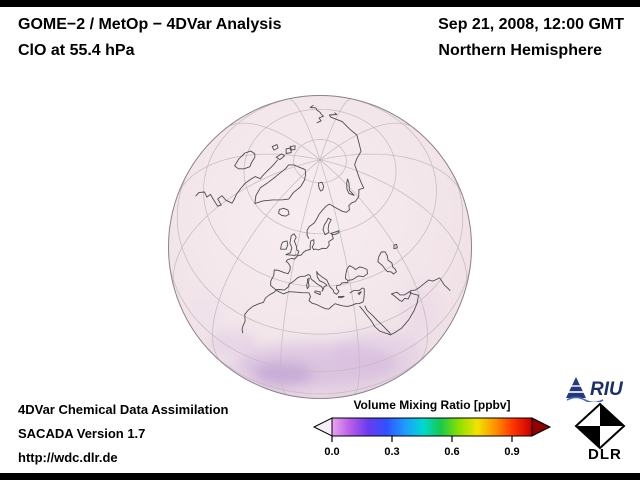 The height and width of the screenshot is (480, 640). I want to click on colorbar-tick-label: 0.3, so click(392, 452).